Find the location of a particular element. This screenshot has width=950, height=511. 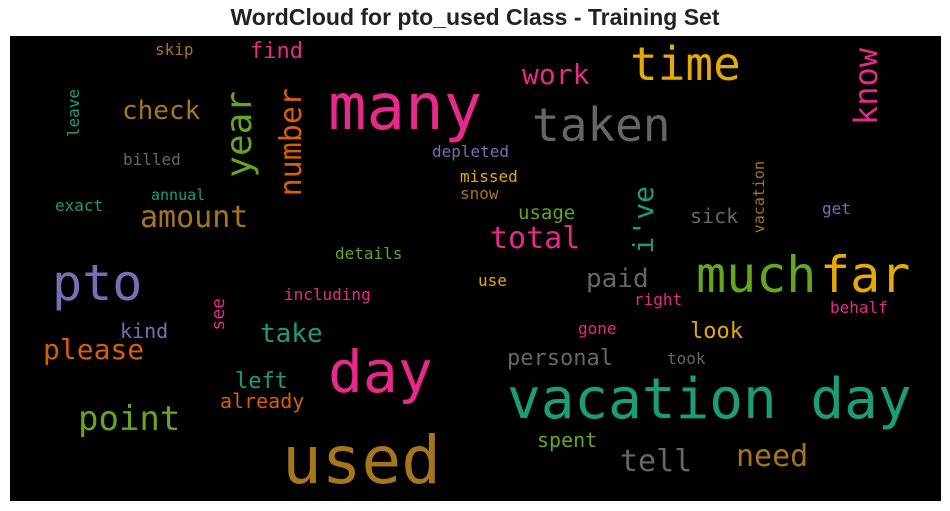

word-day: day is located at coordinates (380, 372).